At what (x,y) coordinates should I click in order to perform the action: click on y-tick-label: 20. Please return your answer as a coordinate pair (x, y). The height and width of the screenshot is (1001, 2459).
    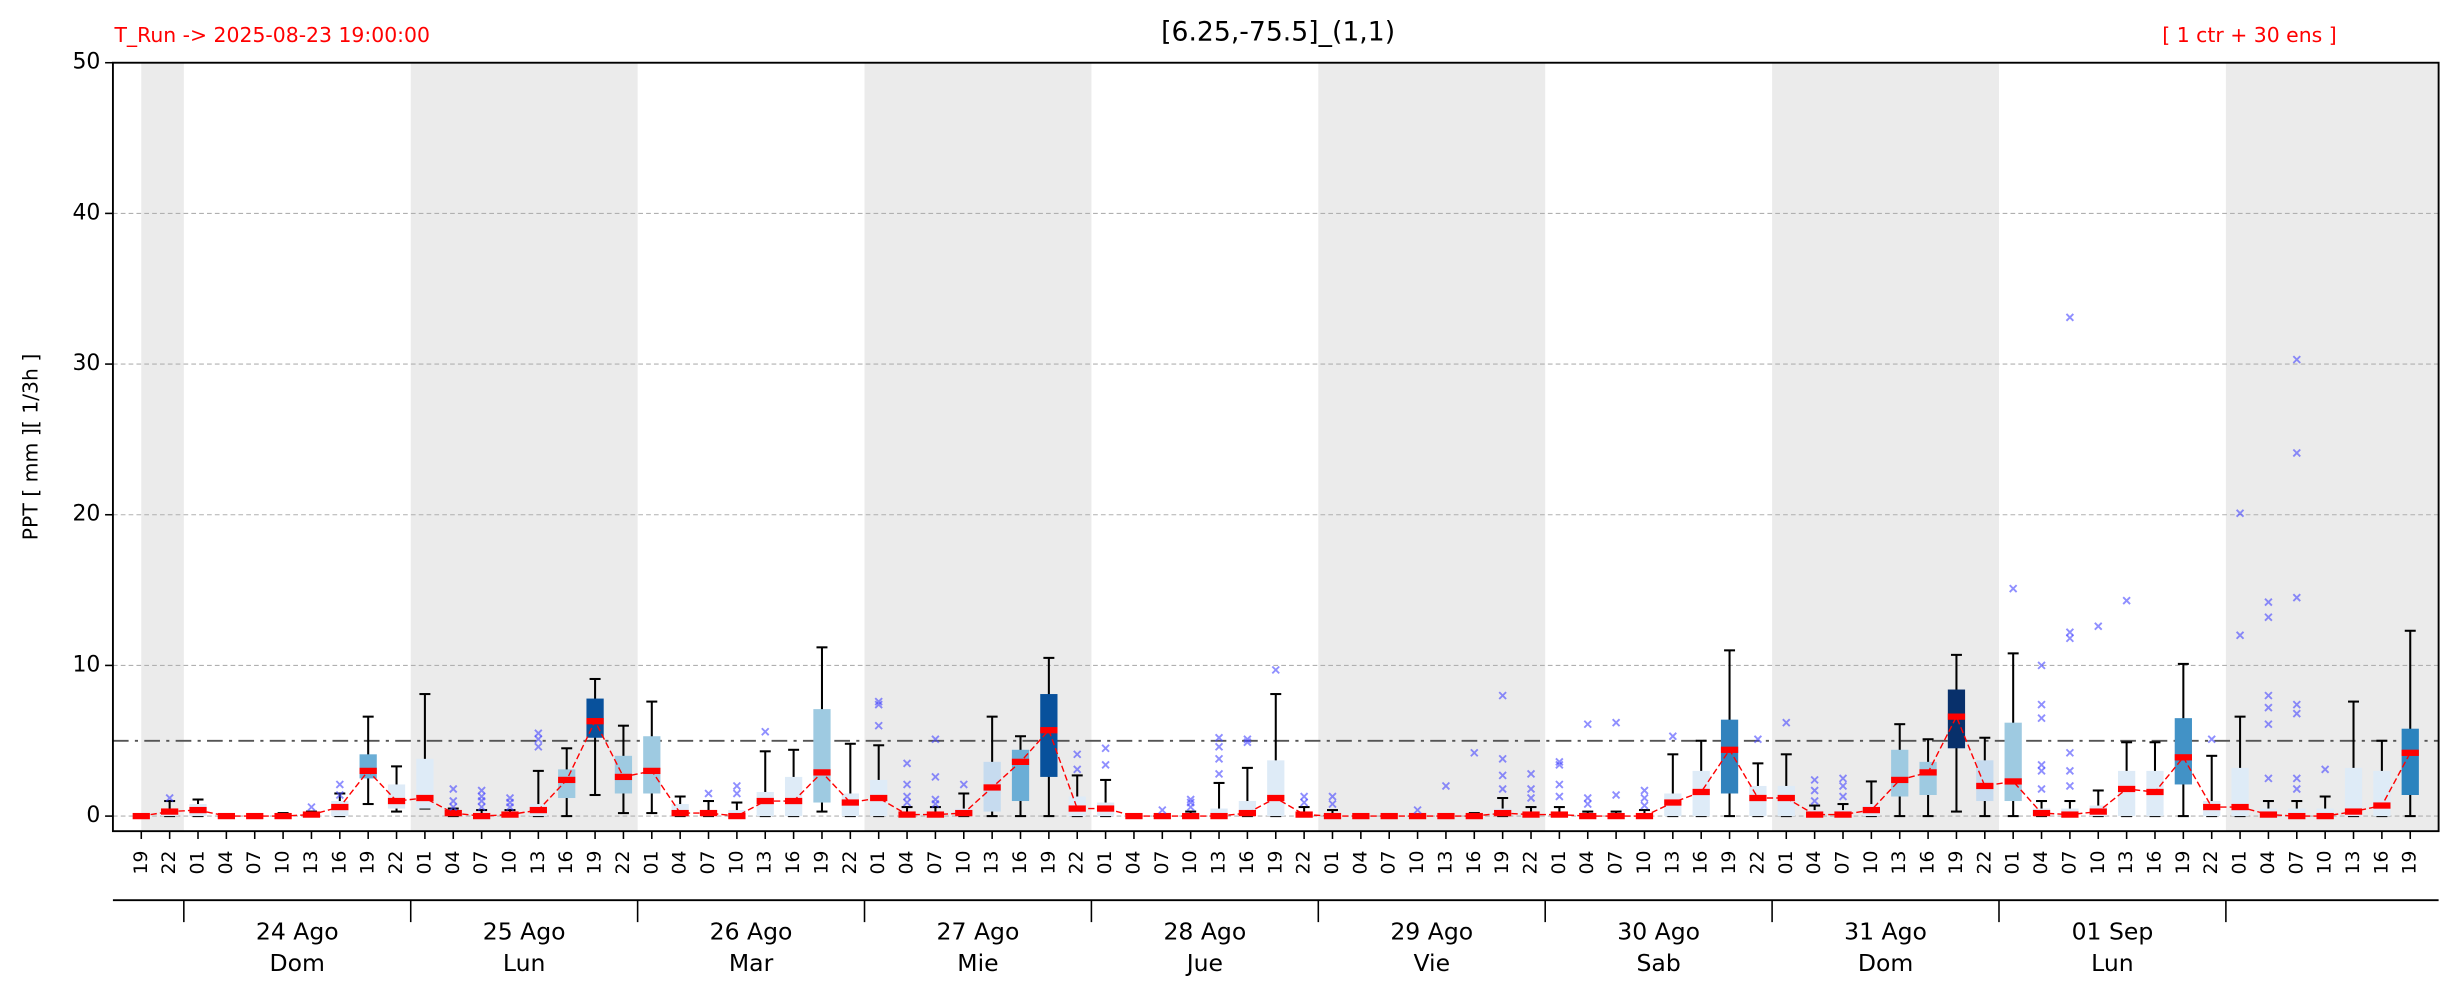
    Looking at the image, I should click on (86, 514).